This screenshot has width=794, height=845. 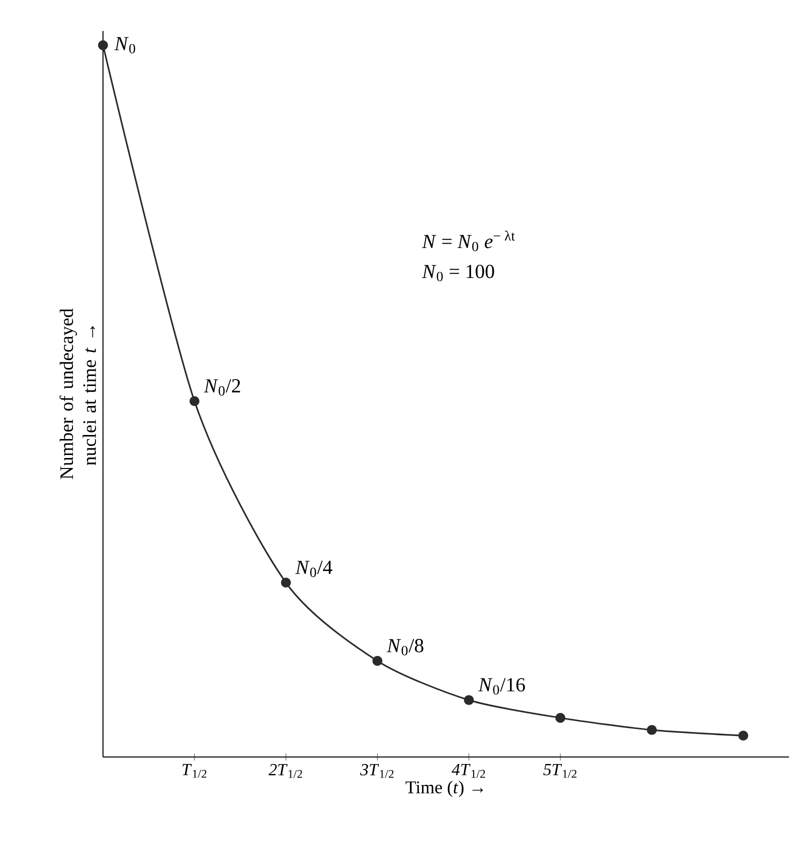 What do you see at coordinates (405, 647) in the screenshot?
I see `annotation: N$_{0}$/8` at bounding box center [405, 647].